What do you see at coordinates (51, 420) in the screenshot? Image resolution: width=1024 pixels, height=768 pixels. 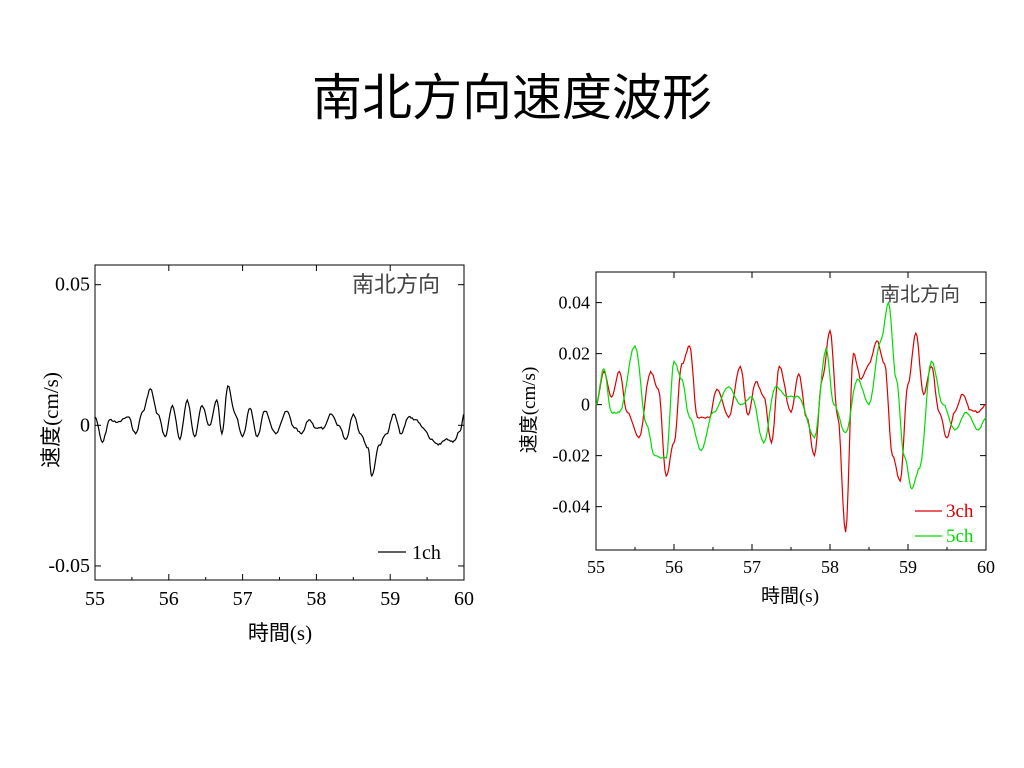 I see `chart-left-ylabel: 速度(cm/s)` at bounding box center [51, 420].